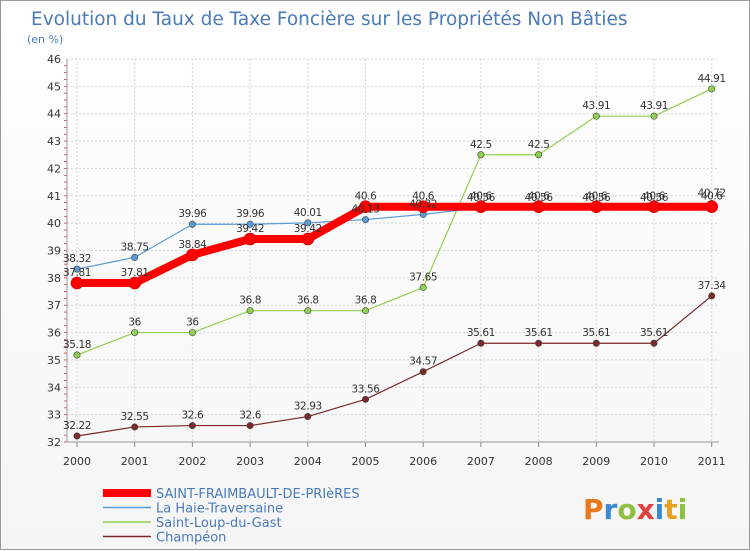 Image resolution: width=750 pixels, height=551 pixels. I want to click on data-label: 44.91, so click(712, 79).